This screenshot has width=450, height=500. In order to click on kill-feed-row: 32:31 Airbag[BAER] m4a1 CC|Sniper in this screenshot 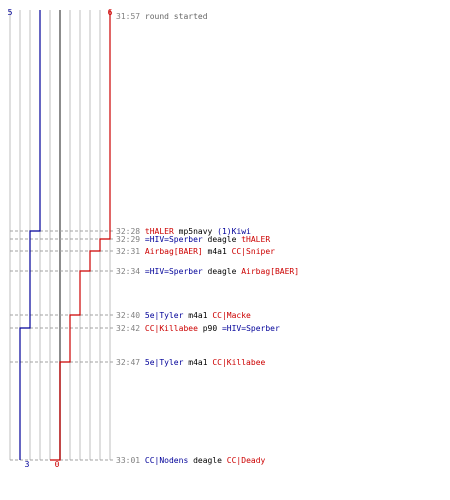, I will do `click(195, 251)`.